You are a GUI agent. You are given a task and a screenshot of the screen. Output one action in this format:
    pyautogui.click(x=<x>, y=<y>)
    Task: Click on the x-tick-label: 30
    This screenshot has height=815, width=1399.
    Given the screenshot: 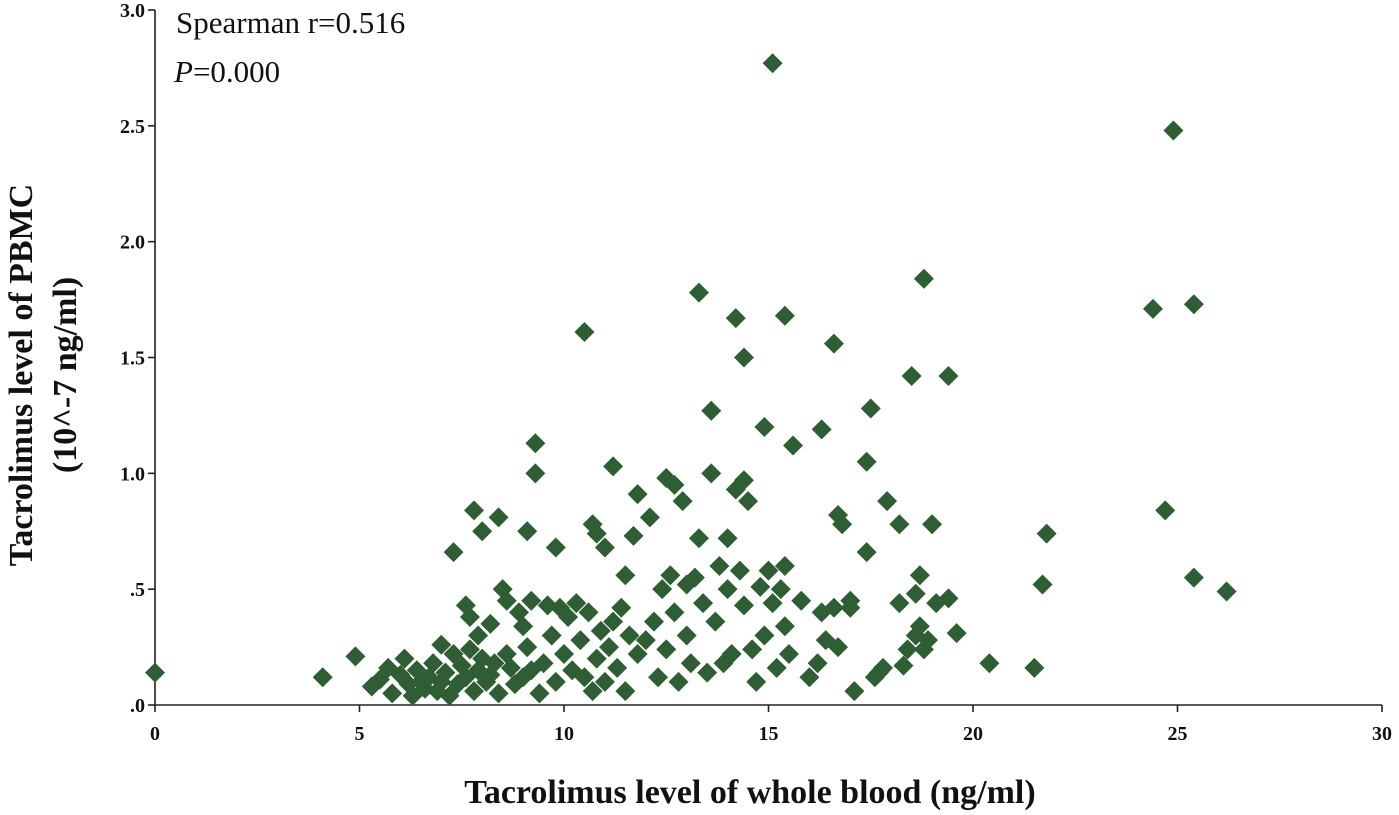 What is the action you would take?
    pyautogui.click(x=1382, y=734)
    